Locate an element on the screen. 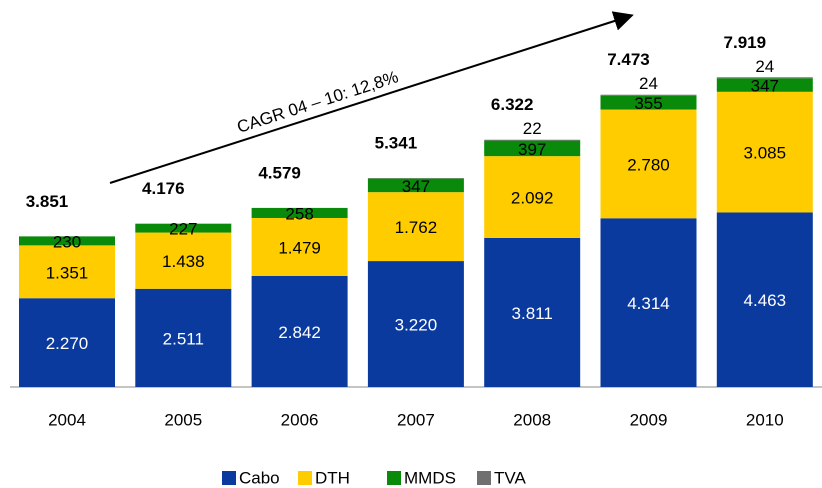 The height and width of the screenshot is (488, 822). data-label: 397 is located at coordinates (532, 149).